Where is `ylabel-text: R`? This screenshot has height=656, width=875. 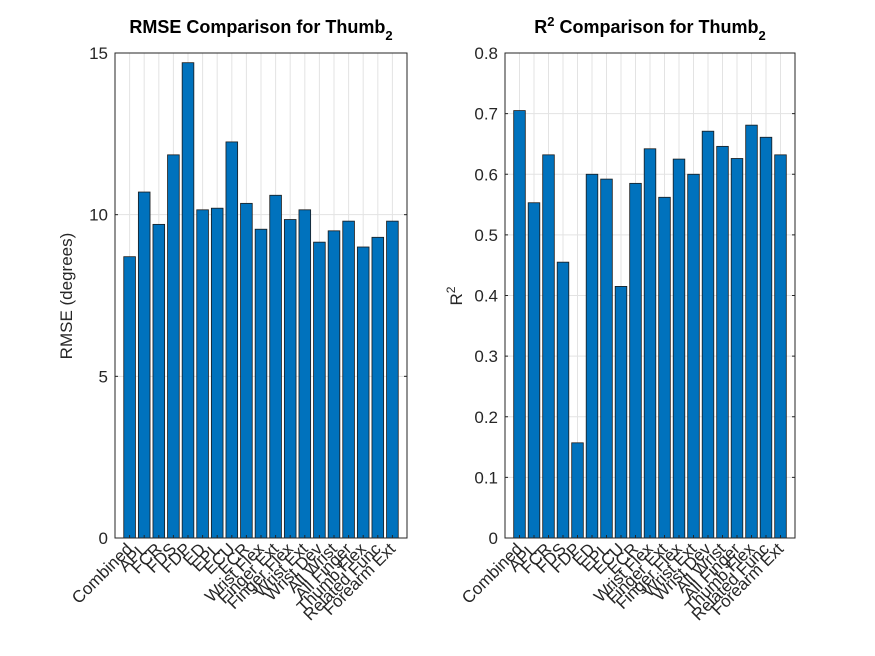
ylabel-text: R is located at coordinates (456, 299).